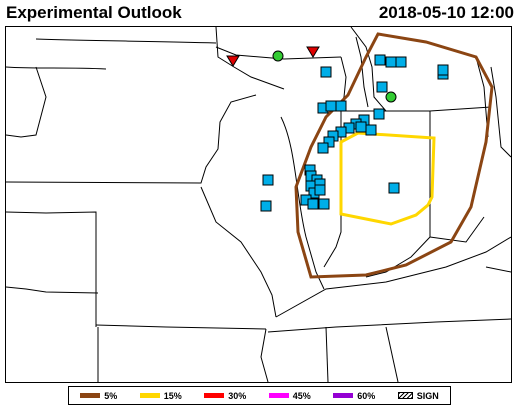 The width and height of the screenshot is (523, 415). What do you see at coordinates (427, 395) in the screenshot?
I see `legend-label-sign: SIGN` at bounding box center [427, 395].